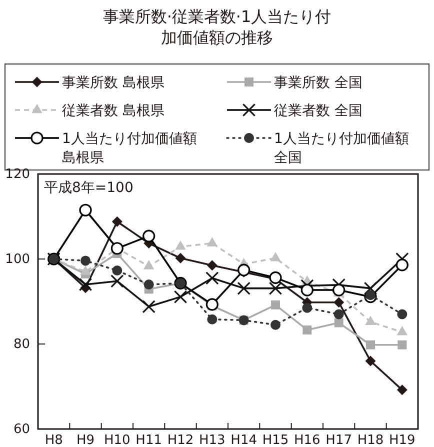 The width and height of the screenshot is (434, 447). I want to click on x-tick-label: H11, so click(149, 440).